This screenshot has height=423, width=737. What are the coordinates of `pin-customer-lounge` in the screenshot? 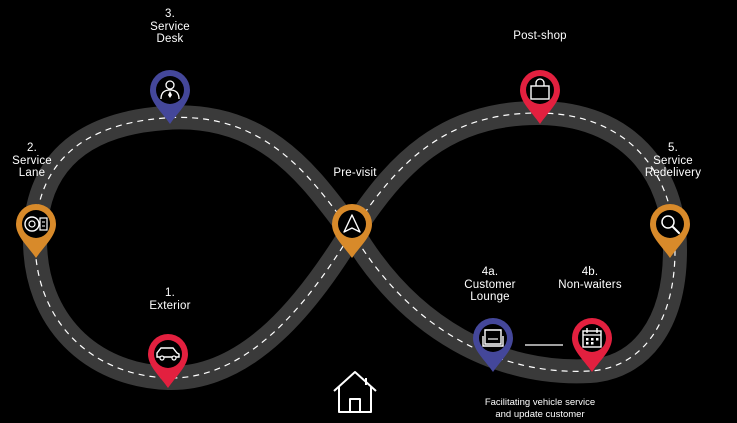 It's located at (493, 345).